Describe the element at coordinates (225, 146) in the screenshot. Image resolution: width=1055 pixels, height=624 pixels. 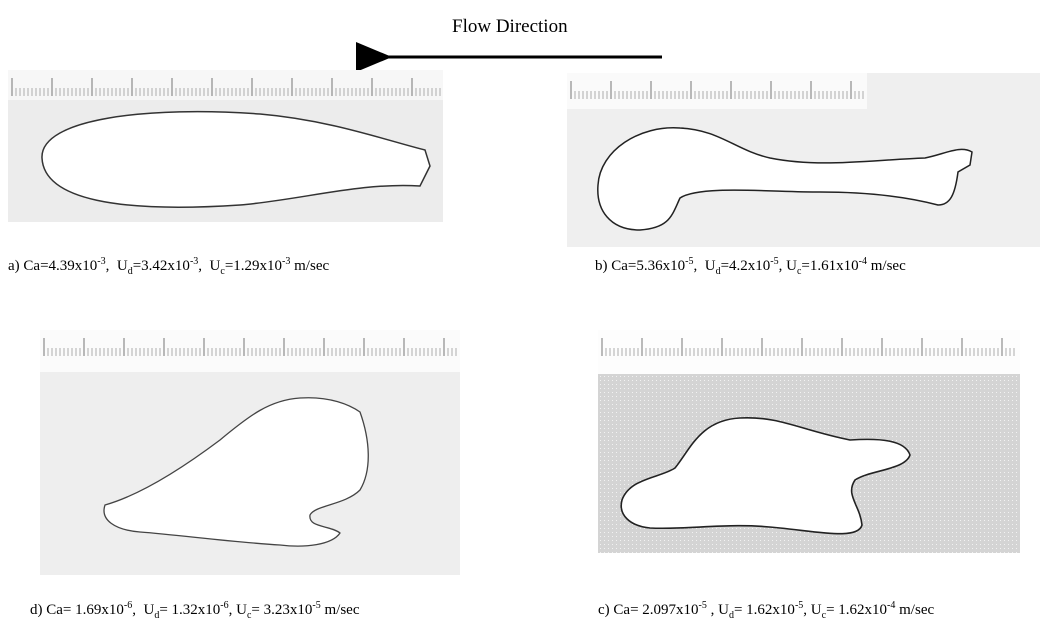
I see `panel-a-image` at that location.